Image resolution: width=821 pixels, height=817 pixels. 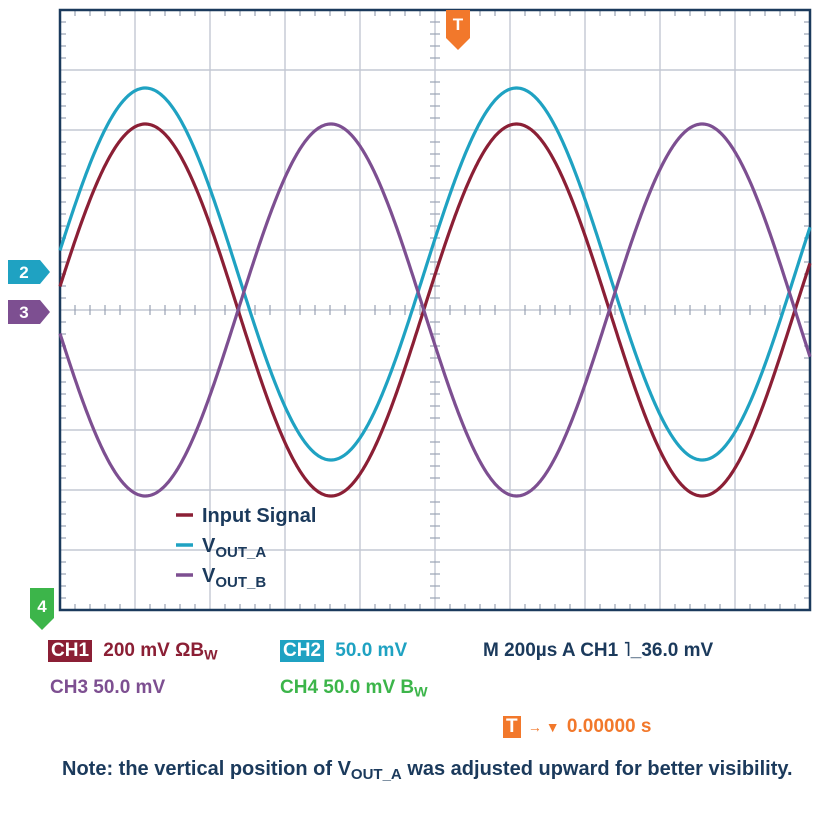 What do you see at coordinates (23, 272) in the screenshot?
I see `channel-2-marker-label: 2` at bounding box center [23, 272].